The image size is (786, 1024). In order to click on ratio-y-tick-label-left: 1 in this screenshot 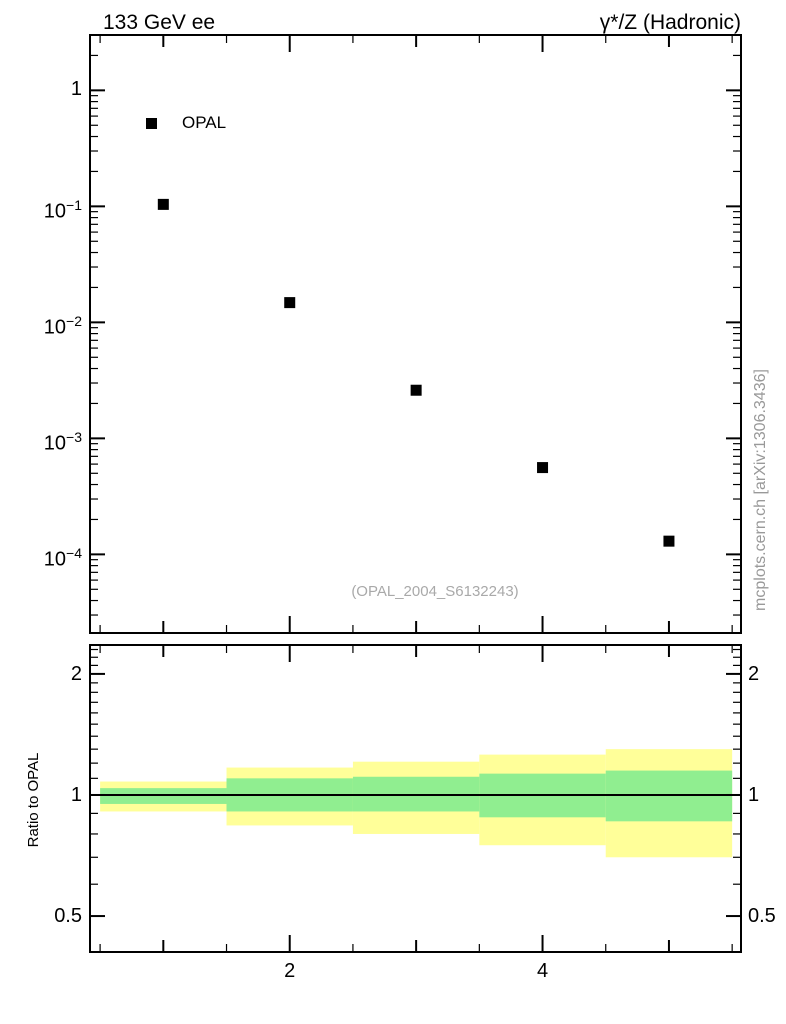, I will do `click(76, 794)`.